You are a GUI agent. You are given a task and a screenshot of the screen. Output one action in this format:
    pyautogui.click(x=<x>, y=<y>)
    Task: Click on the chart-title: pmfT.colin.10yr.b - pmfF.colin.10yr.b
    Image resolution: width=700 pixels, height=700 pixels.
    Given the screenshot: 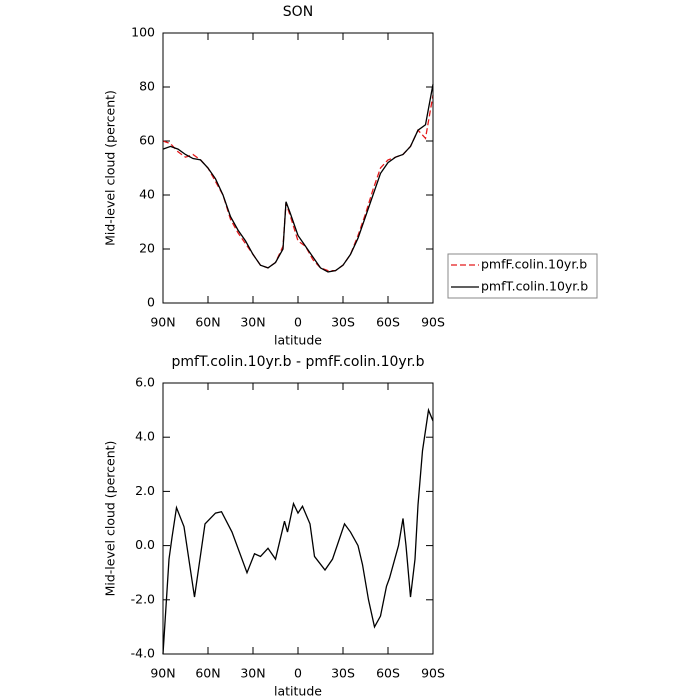 What is the action you would take?
    pyautogui.click(x=298, y=362)
    